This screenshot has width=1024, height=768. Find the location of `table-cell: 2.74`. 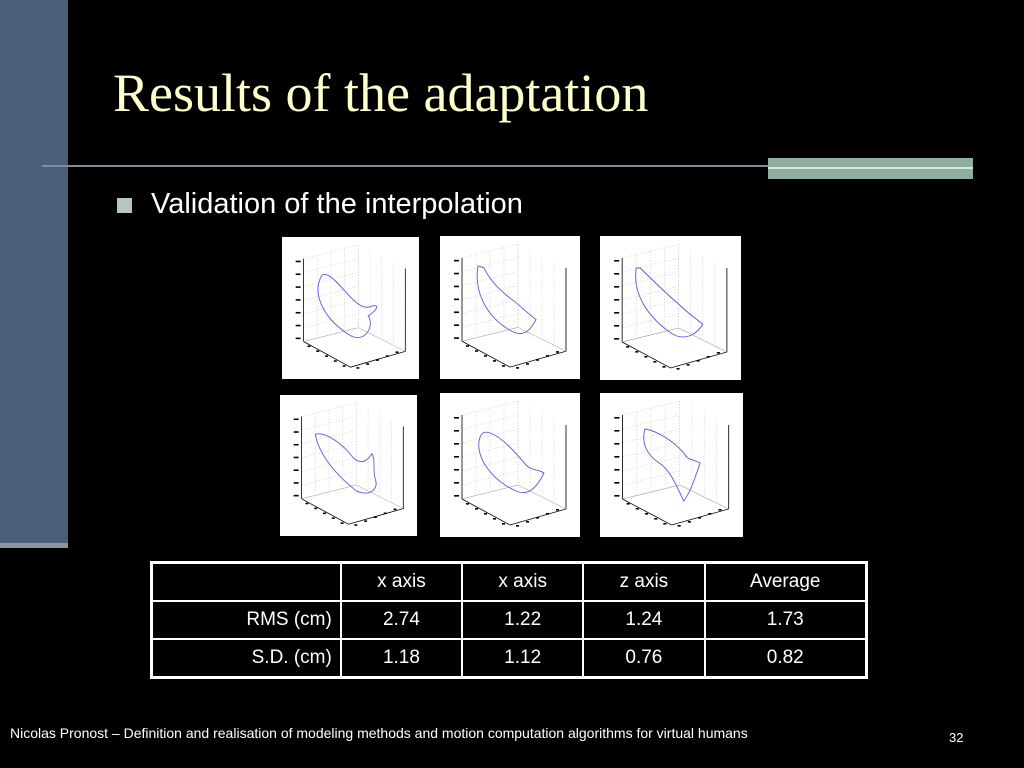

table-cell: 2.74 is located at coordinates (401, 620).